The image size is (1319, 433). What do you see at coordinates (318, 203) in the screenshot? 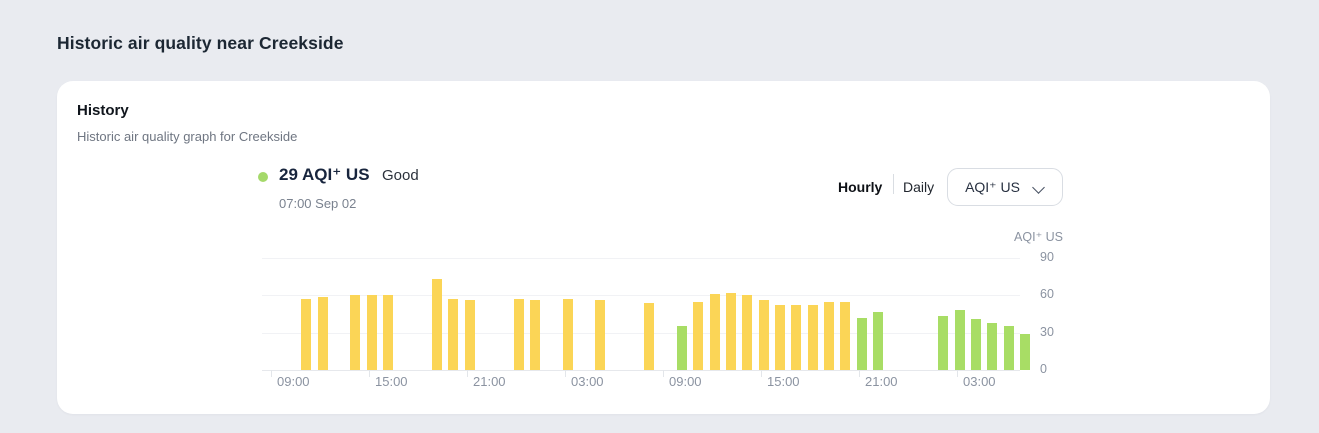
I see `current-aqi-timestamp: 07:00 Sep 02` at bounding box center [318, 203].